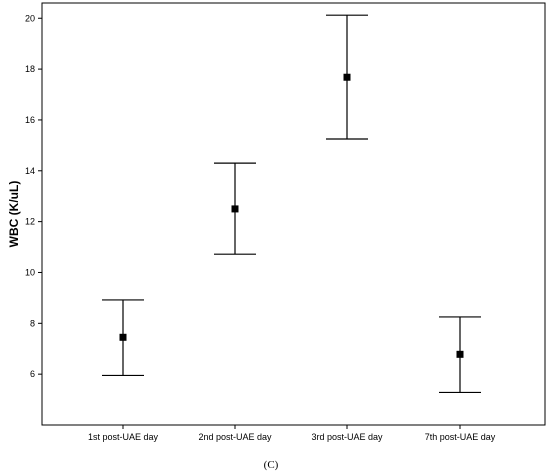 The width and height of the screenshot is (550, 475). I want to click on x-tick-label-3: 3rd post-UAE day, so click(347, 437).